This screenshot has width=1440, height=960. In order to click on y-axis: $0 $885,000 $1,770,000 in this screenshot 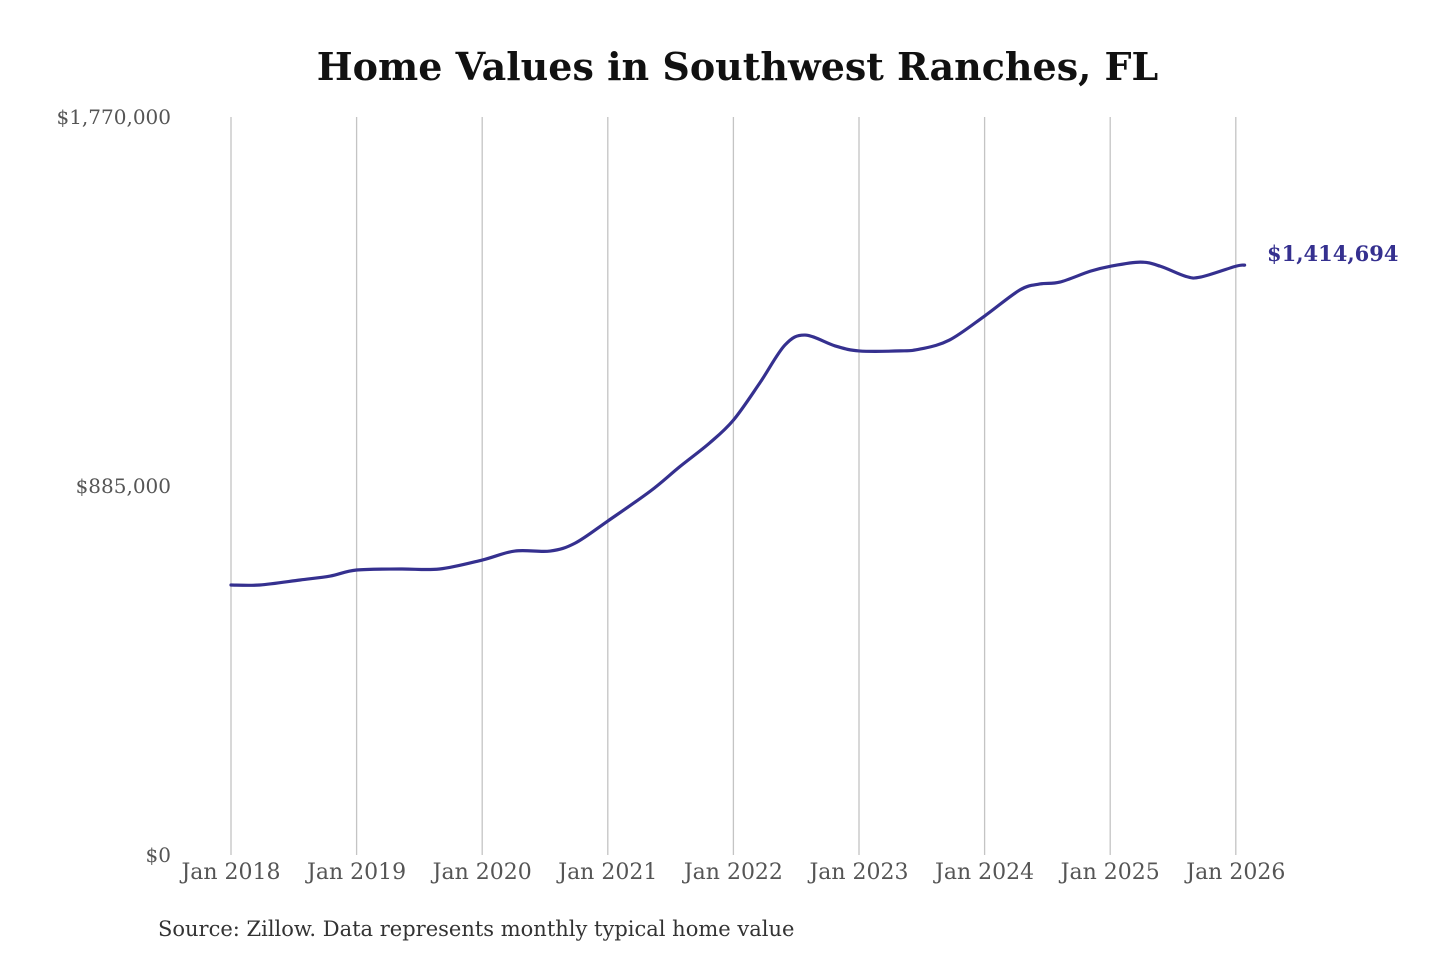, I will do `click(113, 486)`.